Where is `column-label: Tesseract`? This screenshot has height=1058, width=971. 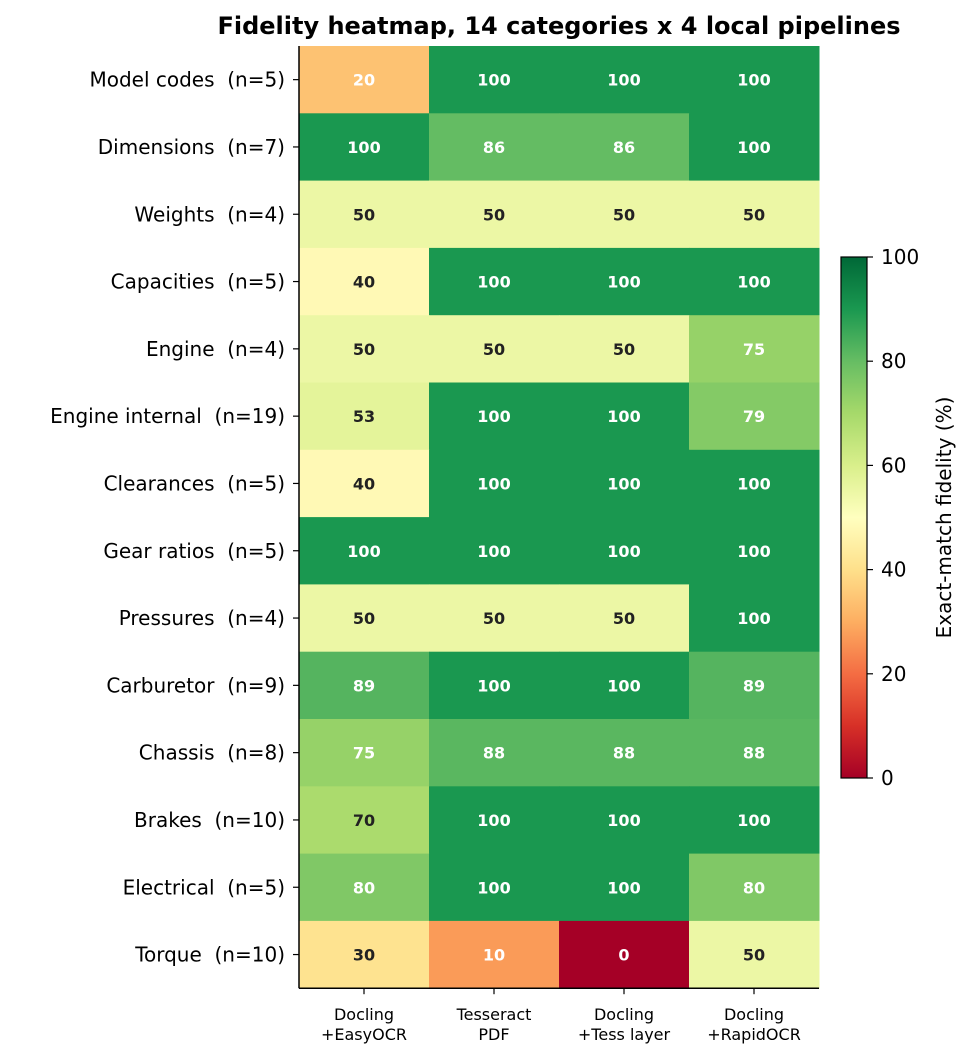
column-label: Tesseract is located at coordinates (494, 1014).